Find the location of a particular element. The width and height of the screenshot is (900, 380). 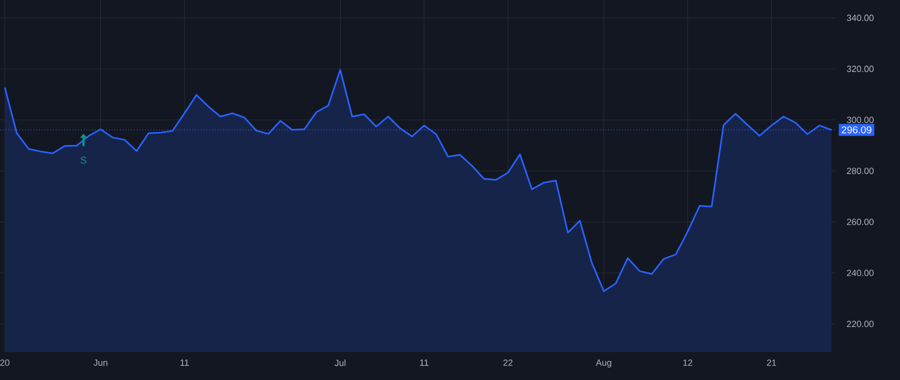

y-tick-label: 260.00 is located at coordinates (860, 222).